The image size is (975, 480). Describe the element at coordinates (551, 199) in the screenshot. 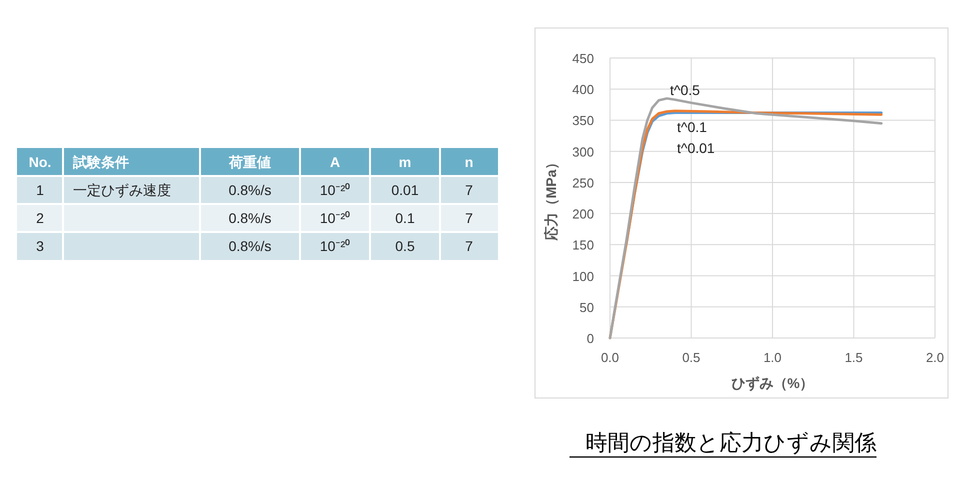

I see `y-axis-title: 応力（MPa）` at that location.